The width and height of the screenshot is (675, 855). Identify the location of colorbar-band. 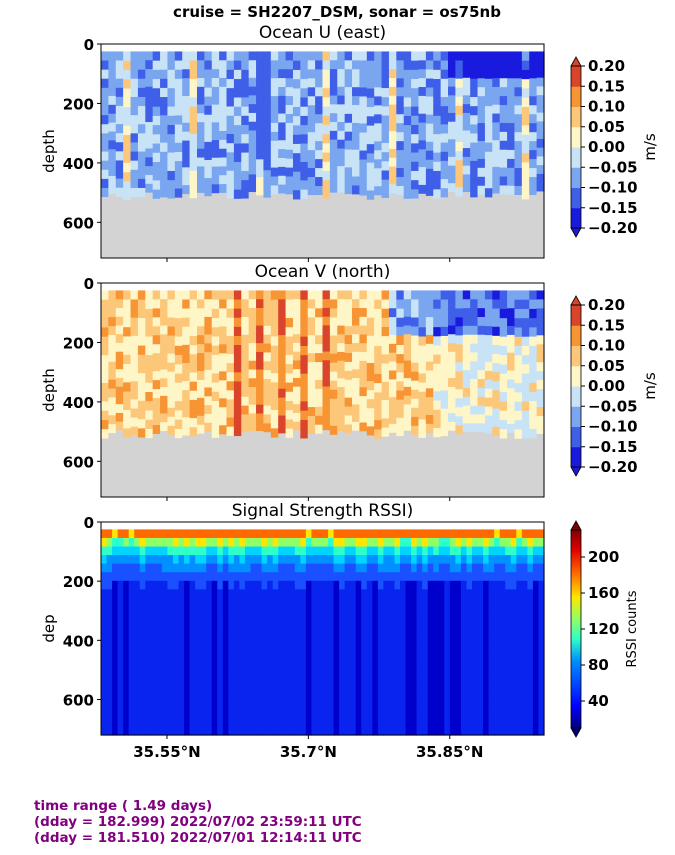
(576, 416).